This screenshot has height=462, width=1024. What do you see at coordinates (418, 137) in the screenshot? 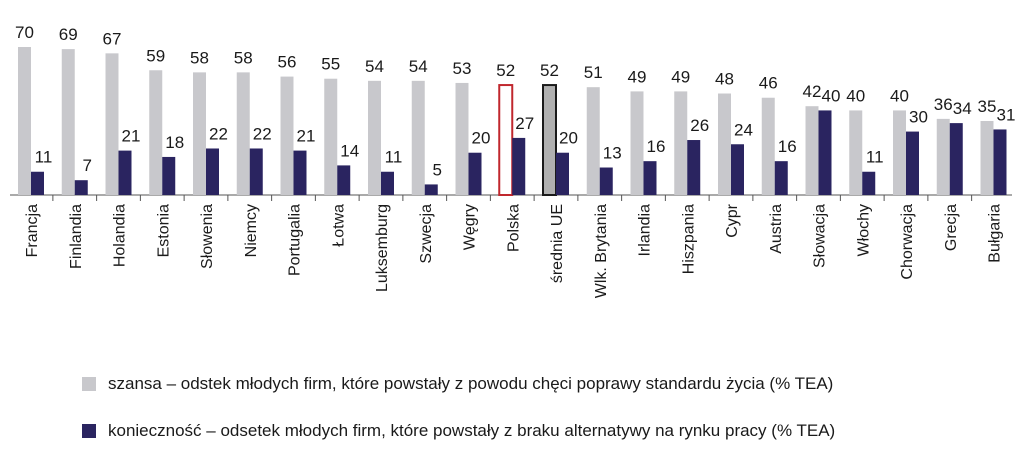
I see `bar-szansa-szwecja` at bounding box center [418, 137].